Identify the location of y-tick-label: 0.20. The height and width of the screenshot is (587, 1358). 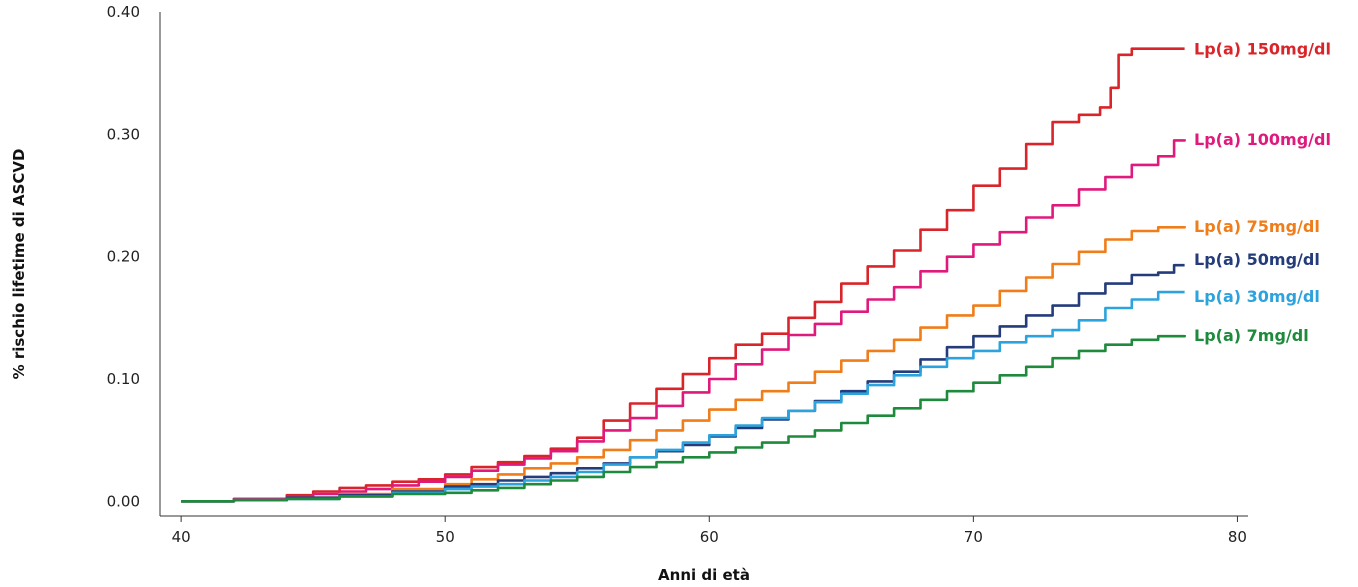
(123, 257).